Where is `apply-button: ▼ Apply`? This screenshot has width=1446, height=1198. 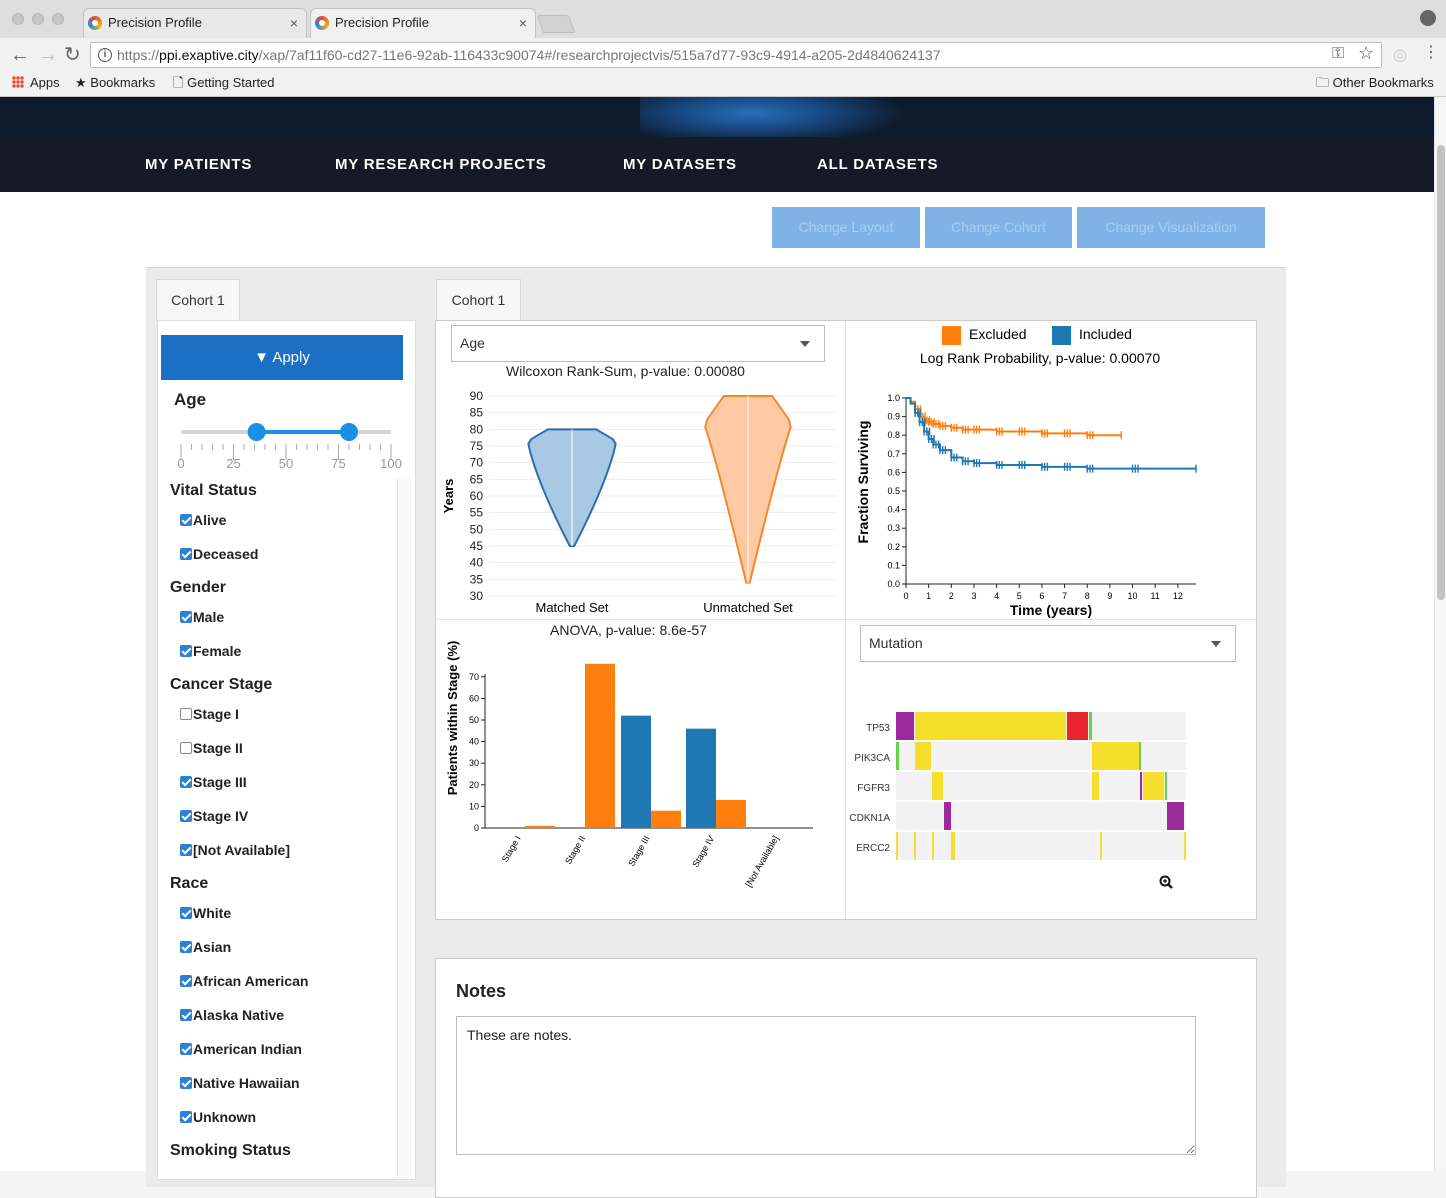
apply-button: ▼ Apply is located at coordinates (282, 357).